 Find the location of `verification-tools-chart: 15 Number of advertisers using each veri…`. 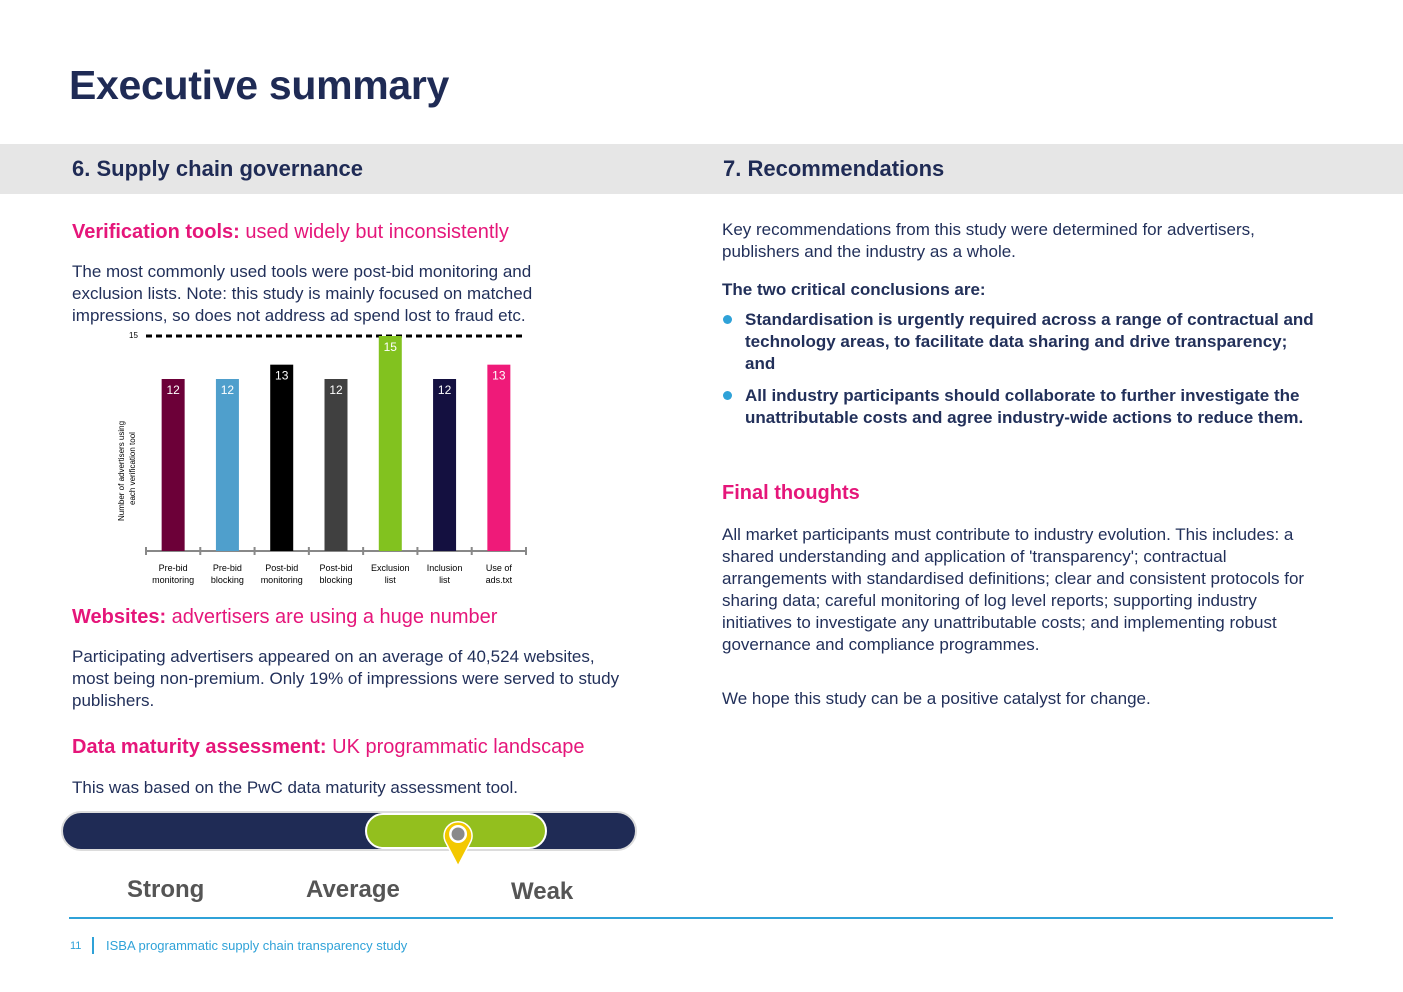

verification-tools-chart: 15 Number of advertisers using each veri… is located at coordinates (322, 458).